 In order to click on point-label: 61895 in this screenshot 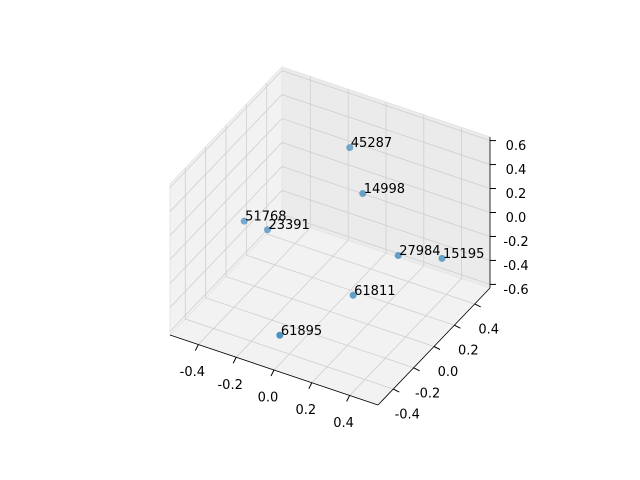, I will do `click(301, 331)`.